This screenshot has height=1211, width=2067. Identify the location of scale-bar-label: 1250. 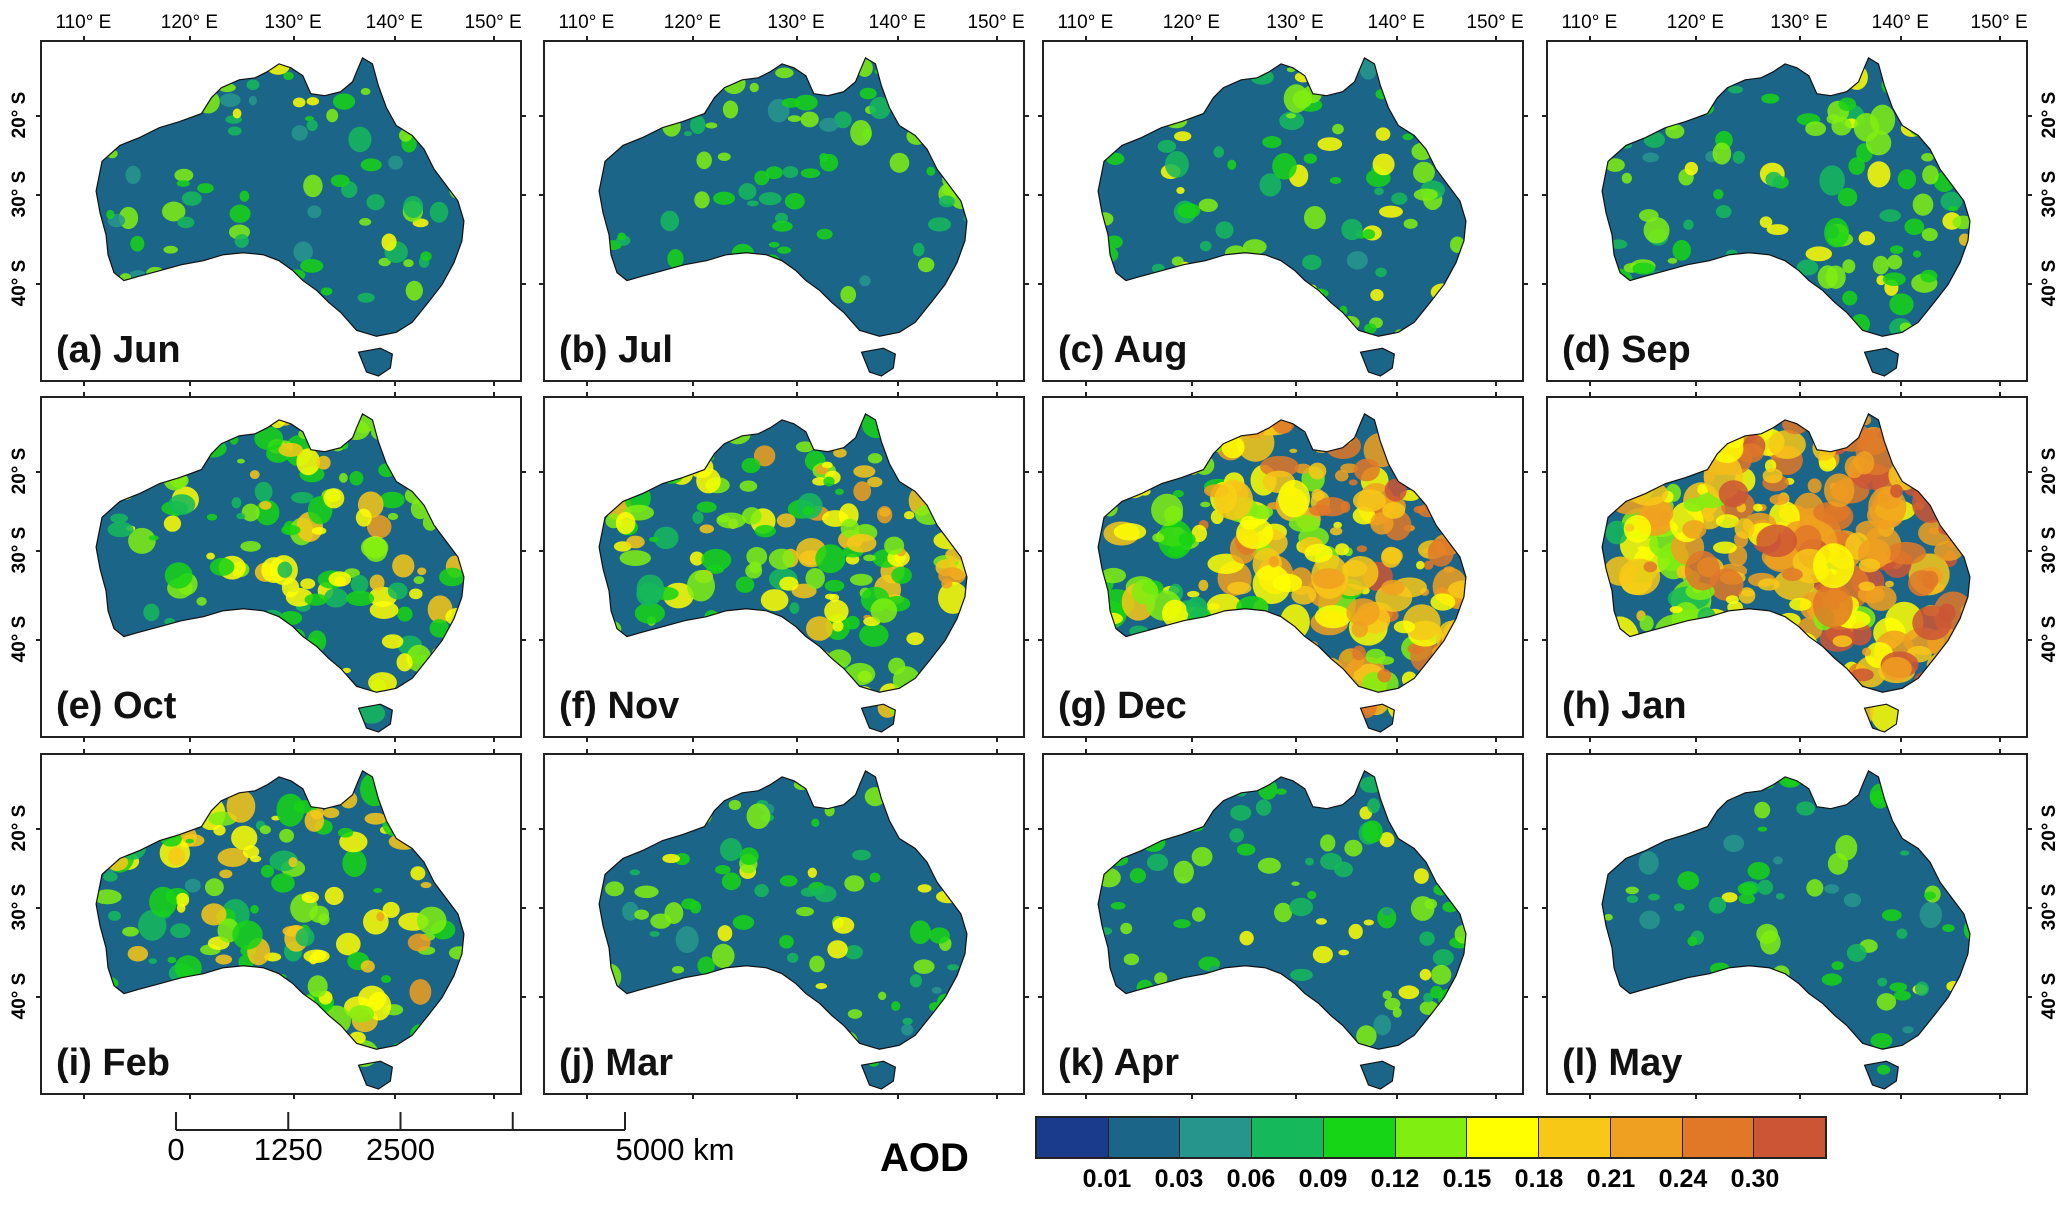
(288, 1149).